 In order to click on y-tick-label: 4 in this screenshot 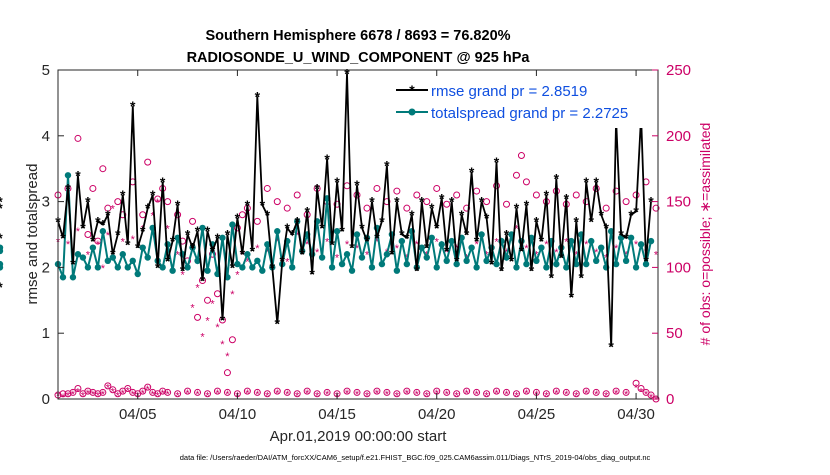, I will do `click(46, 136)`.